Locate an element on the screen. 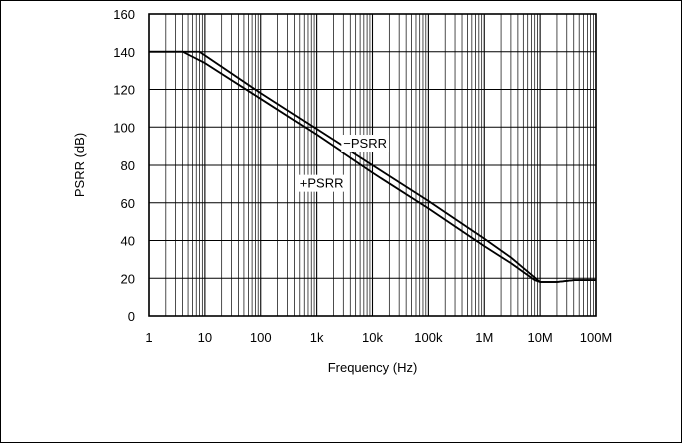 This screenshot has height=443, width=682. y-tick-label: 140 is located at coordinates (124, 52).